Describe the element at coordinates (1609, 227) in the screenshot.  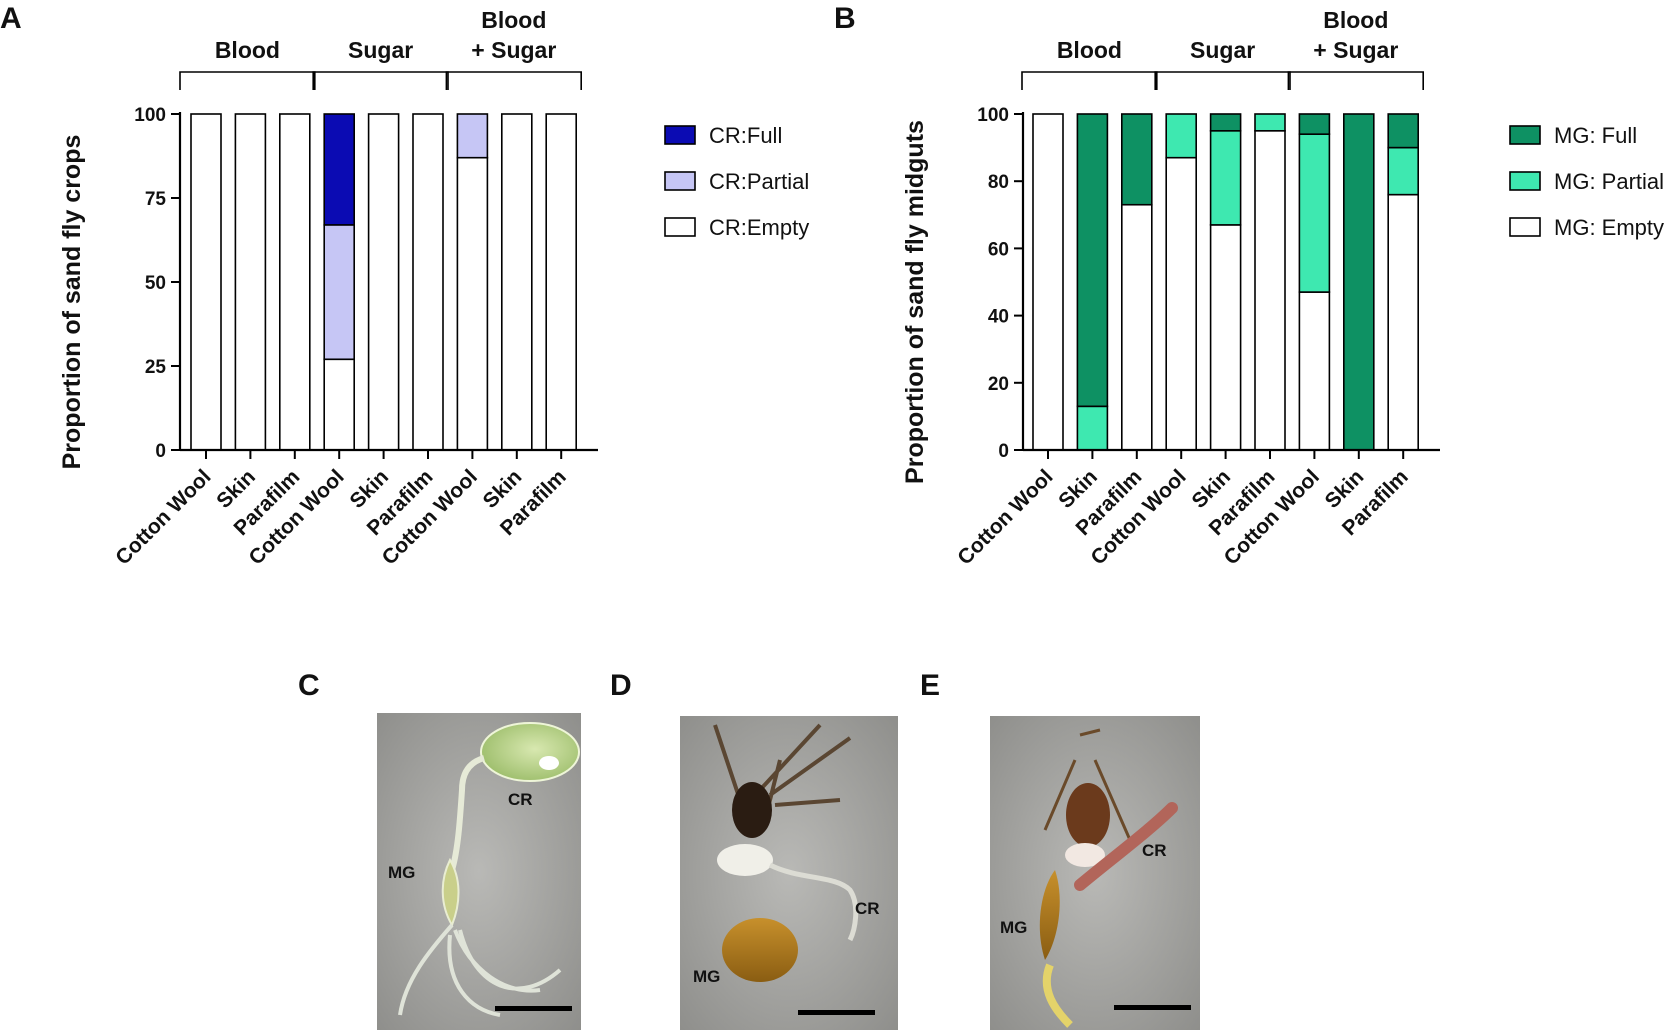
I see `legend-label-2: MG: Empty` at that location.